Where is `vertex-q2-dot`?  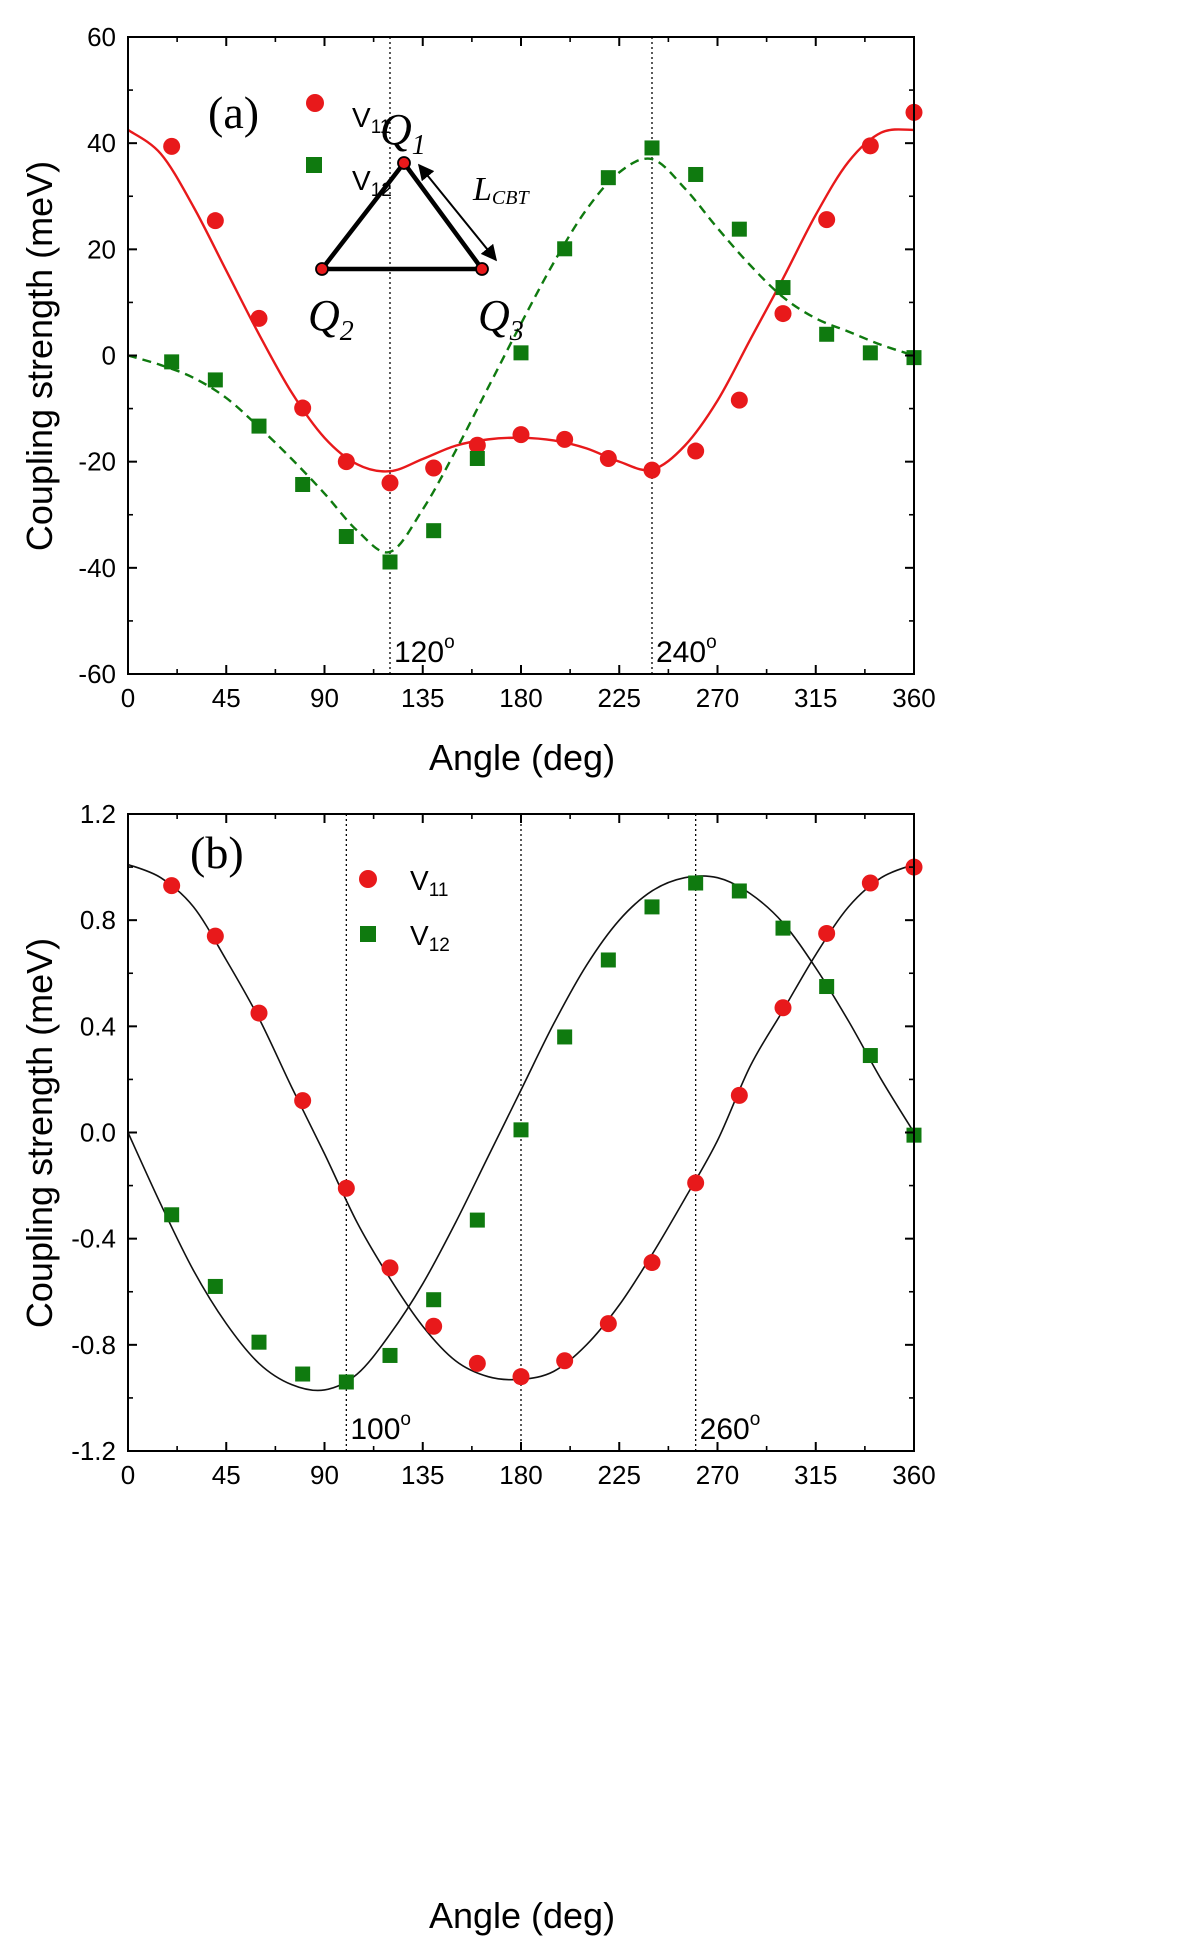 vertex-q2-dot is located at coordinates (322, 269).